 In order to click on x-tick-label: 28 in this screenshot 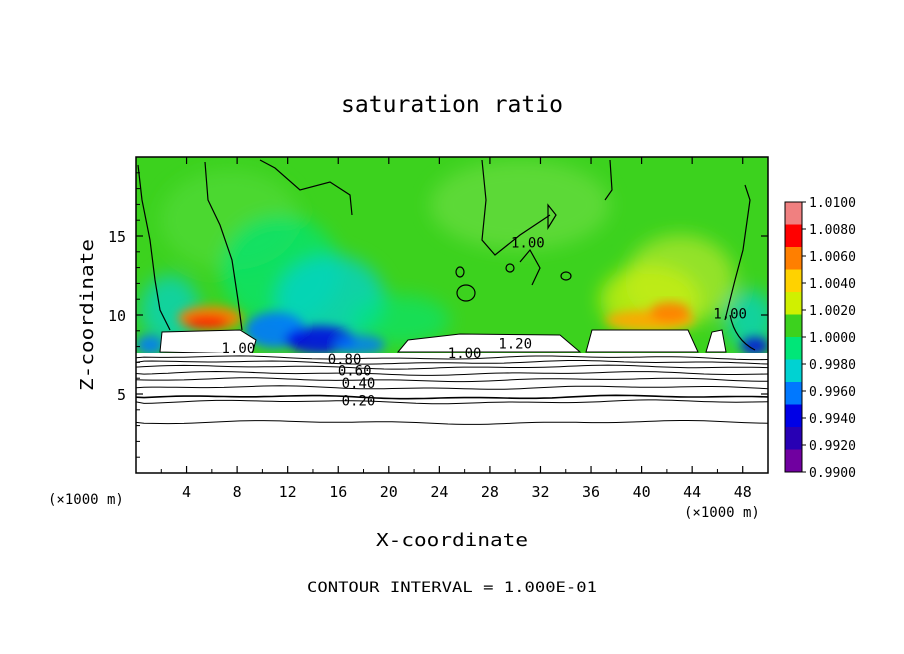, I will do `click(490, 492)`.